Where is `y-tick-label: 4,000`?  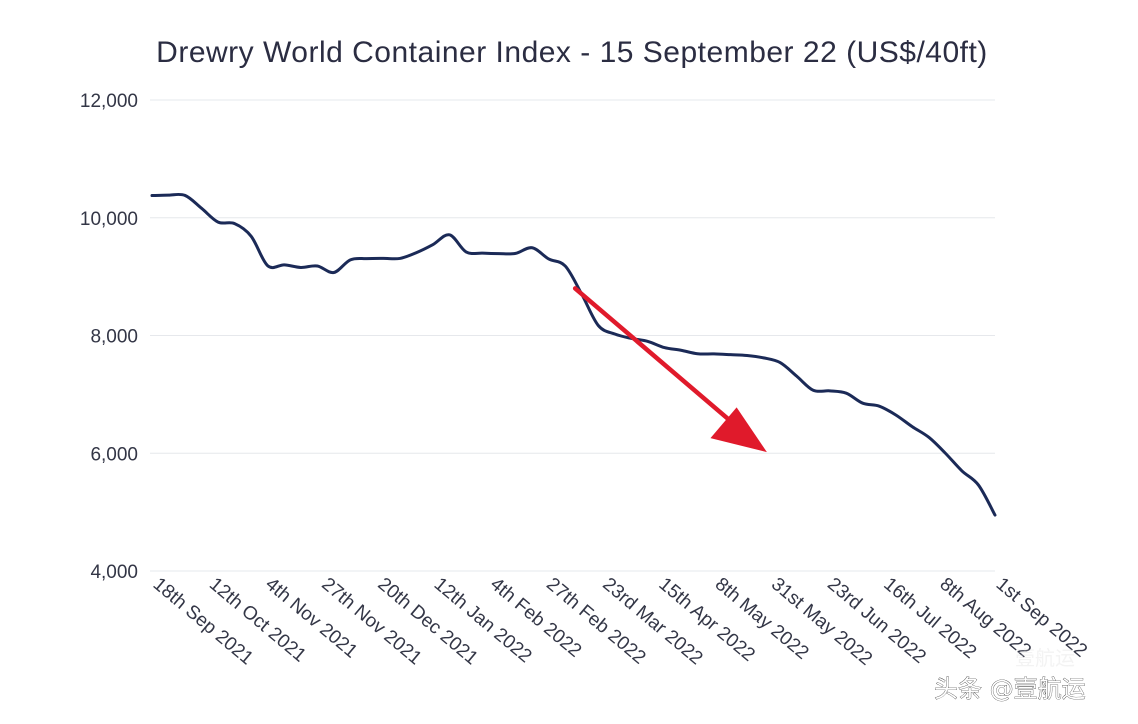
y-tick-label: 4,000 is located at coordinates (114, 572).